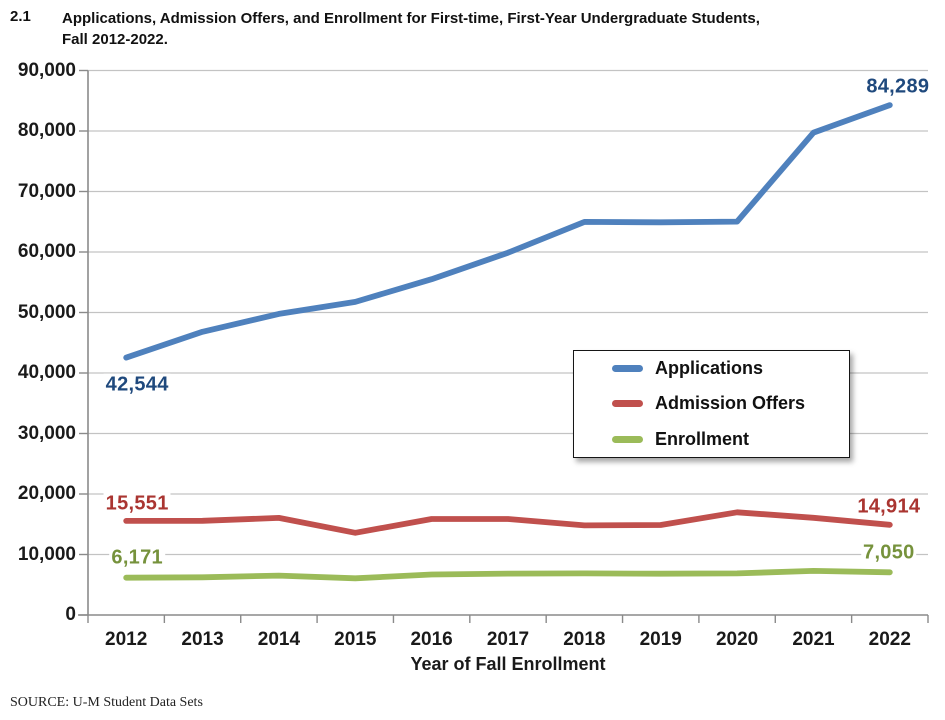 This screenshot has width=945, height=720. What do you see at coordinates (508, 575) in the screenshot?
I see `enrollment-line` at bounding box center [508, 575].